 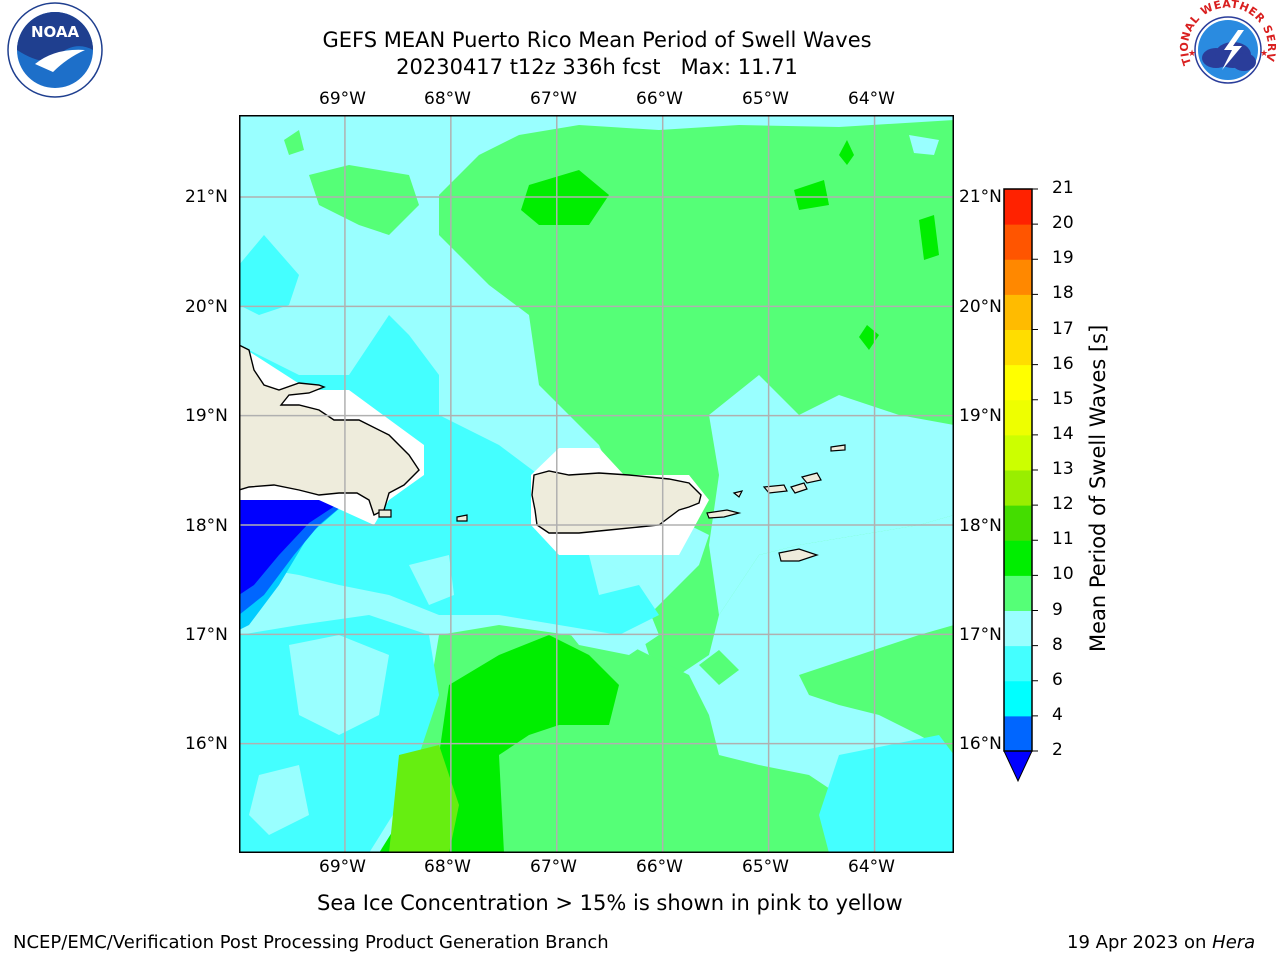 I want to click on land-st-thomas, so click(x=775, y=489).